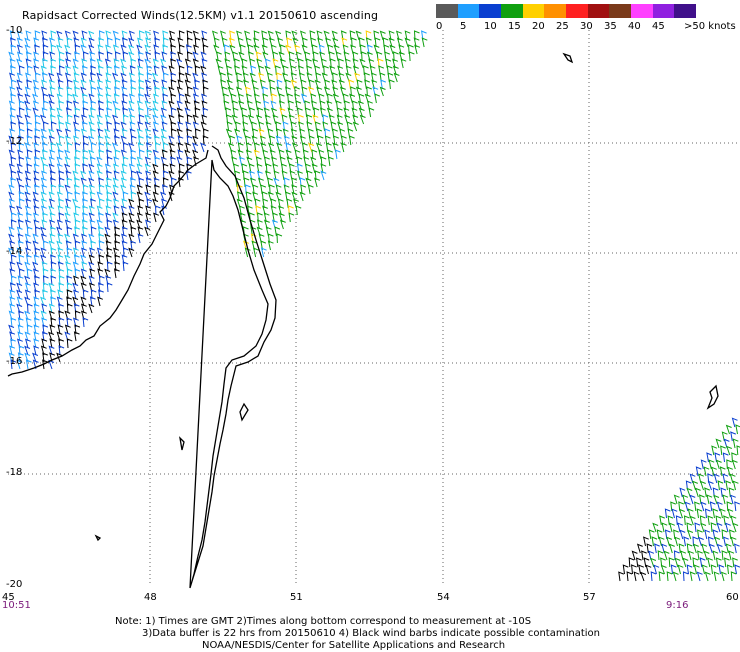  What do you see at coordinates (538, 26) in the screenshot?
I see `scale-label: 20` at bounding box center [538, 26].